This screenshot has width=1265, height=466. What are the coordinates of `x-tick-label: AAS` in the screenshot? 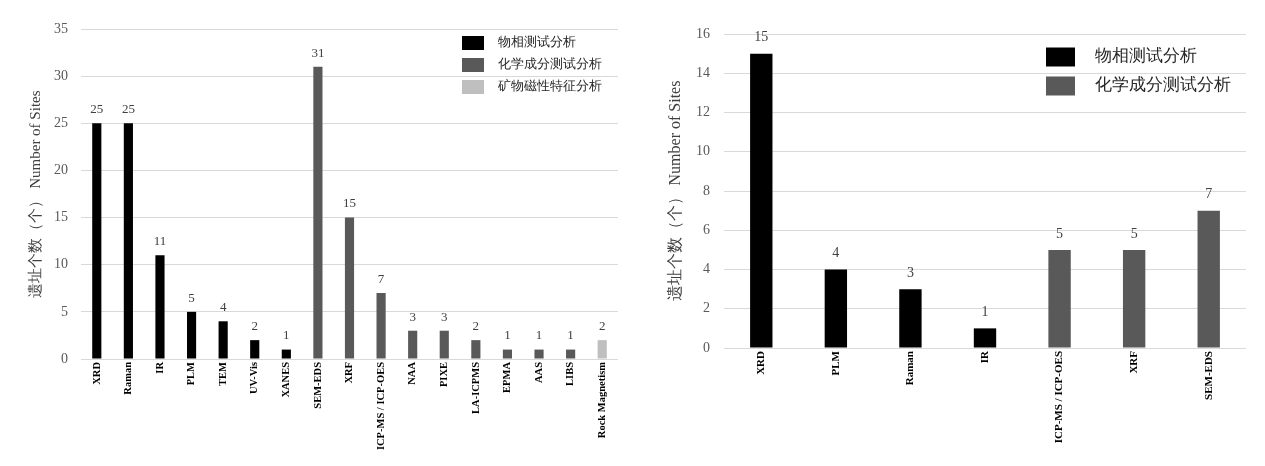 It's located at (538, 372).